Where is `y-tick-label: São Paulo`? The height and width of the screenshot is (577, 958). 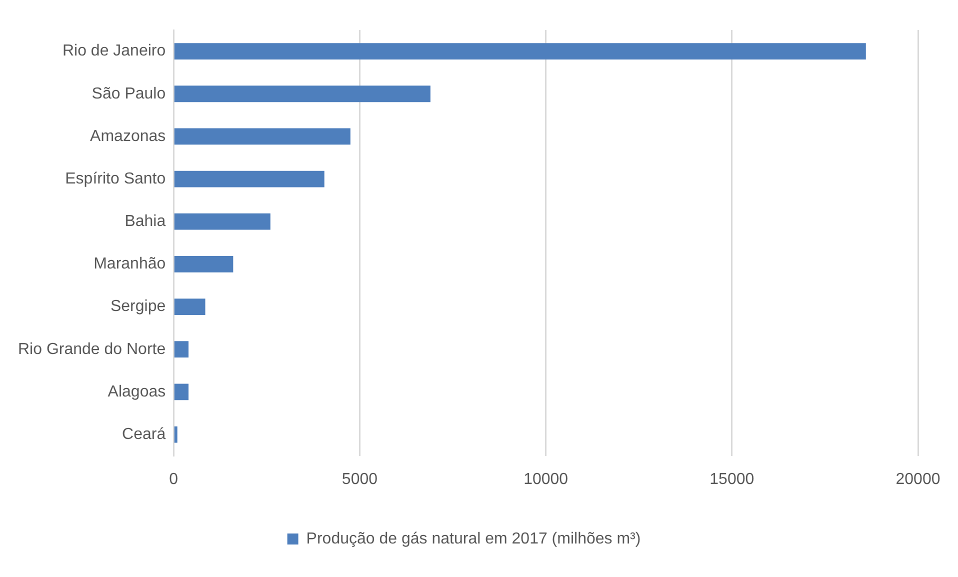 y-tick-label: São Paulo is located at coordinates (129, 93).